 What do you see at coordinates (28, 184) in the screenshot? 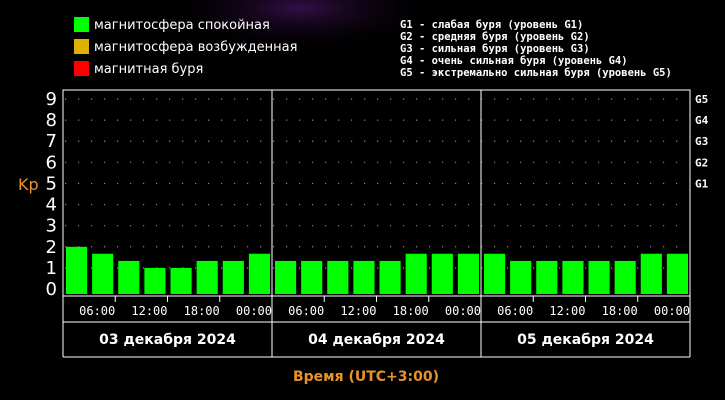
I see `y-axis-title: Kp` at bounding box center [28, 184].